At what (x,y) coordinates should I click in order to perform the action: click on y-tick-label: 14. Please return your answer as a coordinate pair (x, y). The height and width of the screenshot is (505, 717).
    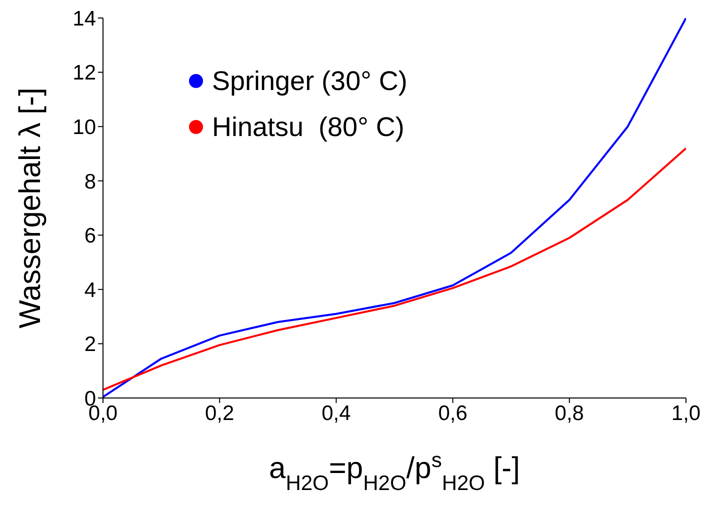
    Looking at the image, I should click on (84, 18).